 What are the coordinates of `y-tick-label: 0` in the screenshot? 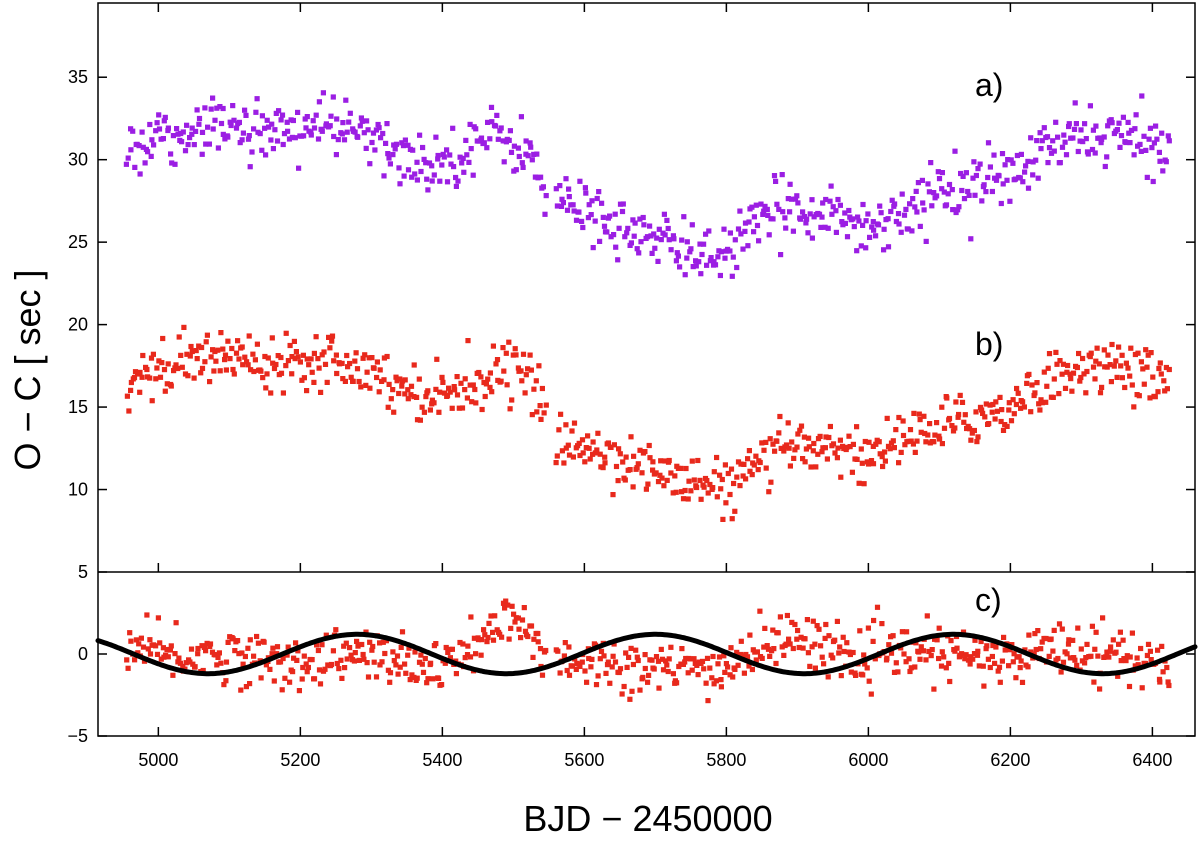 It's located at (83, 654).